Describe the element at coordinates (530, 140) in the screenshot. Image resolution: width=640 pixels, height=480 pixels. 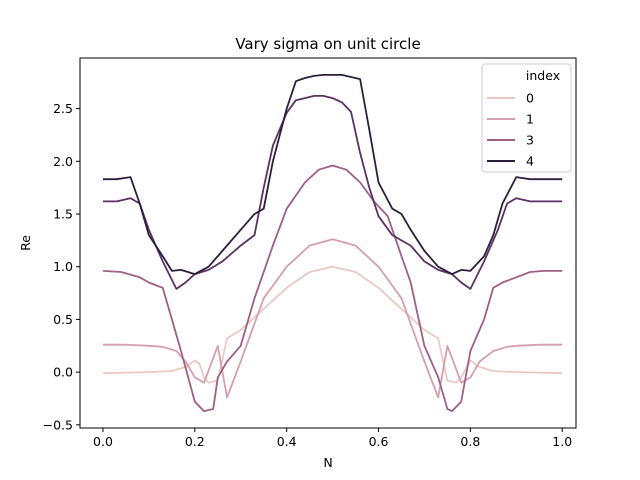
I see `legend-entry-label: 3` at that location.